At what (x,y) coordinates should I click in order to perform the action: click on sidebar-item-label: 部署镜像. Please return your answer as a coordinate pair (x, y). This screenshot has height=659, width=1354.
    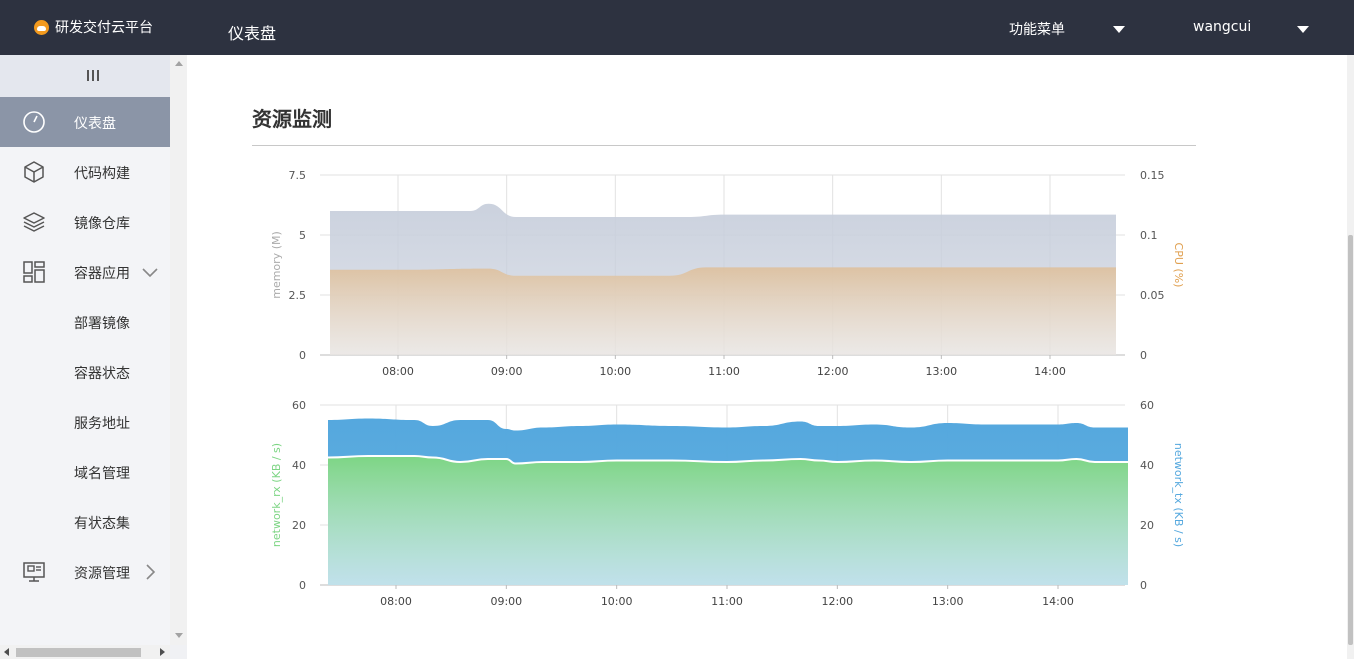
    Looking at the image, I should click on (102, 324).